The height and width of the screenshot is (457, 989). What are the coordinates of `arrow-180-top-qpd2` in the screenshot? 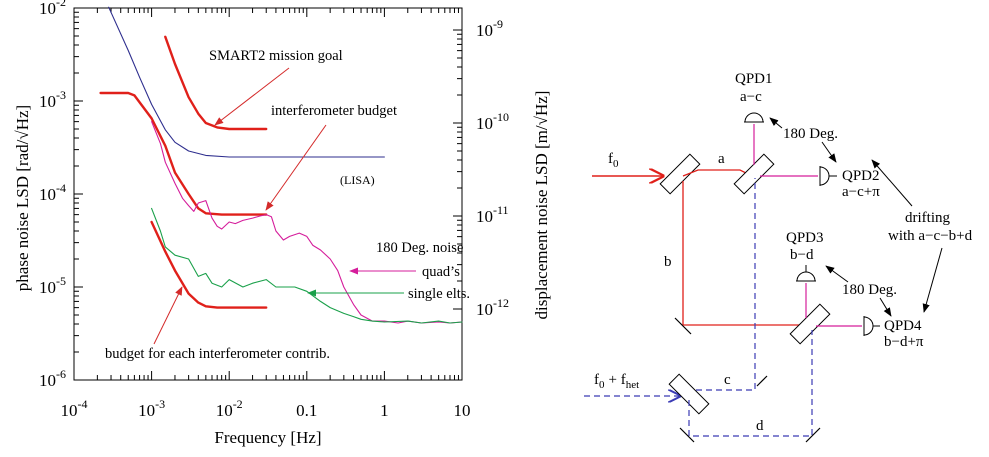 It's located at (829, 152).